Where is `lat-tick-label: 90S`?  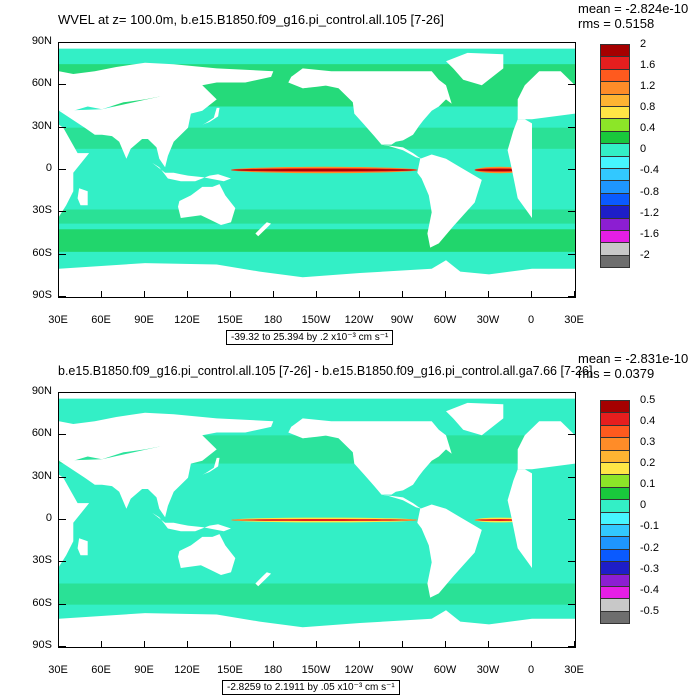
lat-tick-label: 90S is located at coordinates (42, 295).